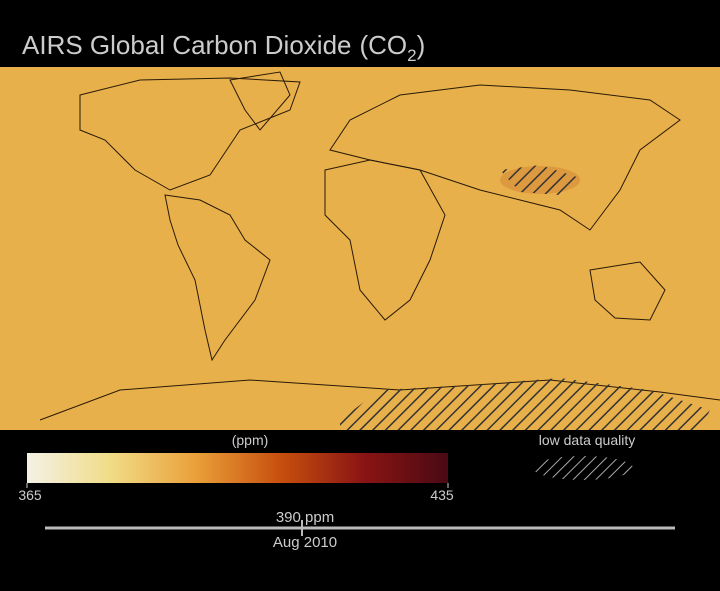 The height and width of the screenshot is (591, 720). I want to click on current-value: 390 ppm, so click(305, 517).